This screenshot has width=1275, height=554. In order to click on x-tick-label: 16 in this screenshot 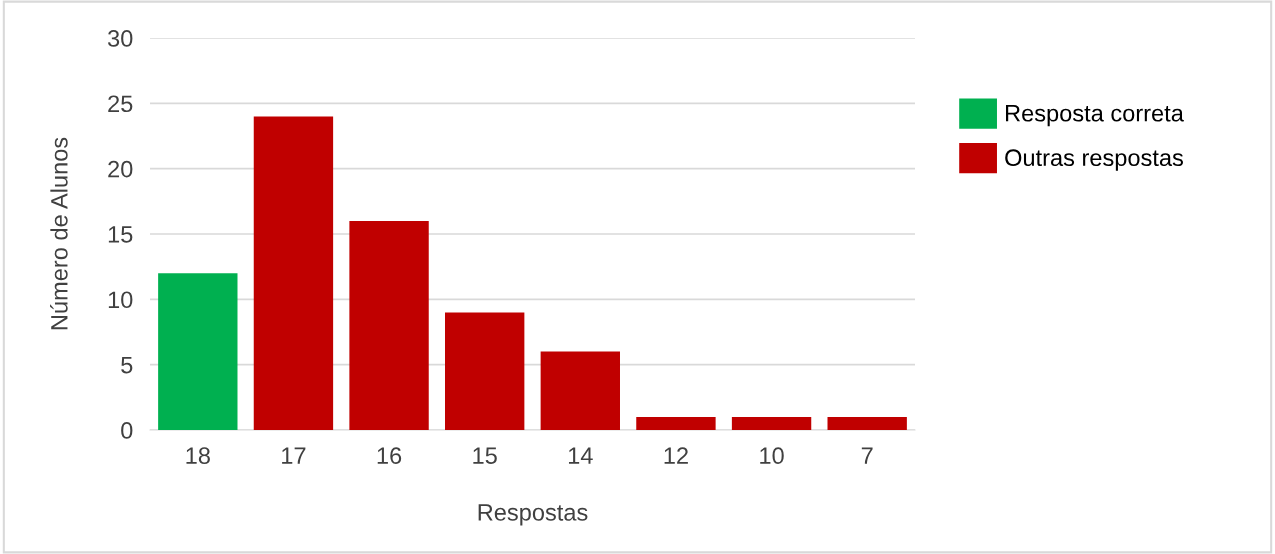, I will do `click(389, 456)`.